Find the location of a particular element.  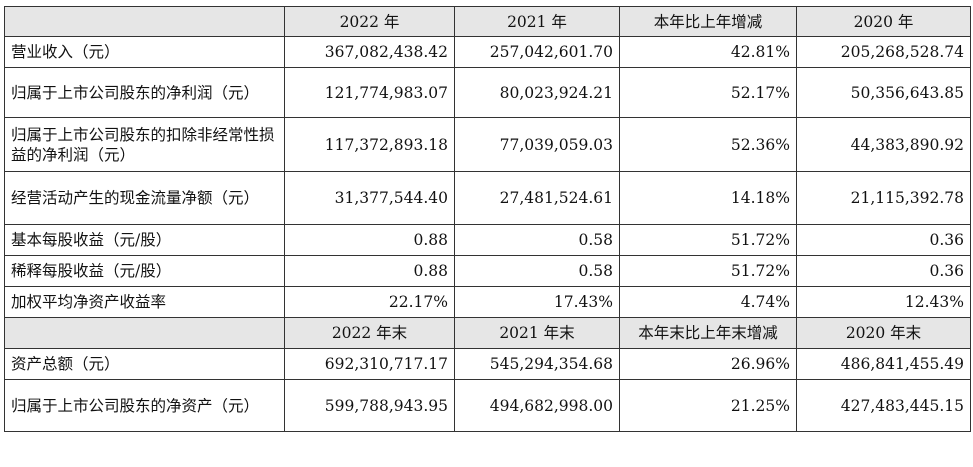

cell-value: 14.18% is located at coordinates (708, 198).